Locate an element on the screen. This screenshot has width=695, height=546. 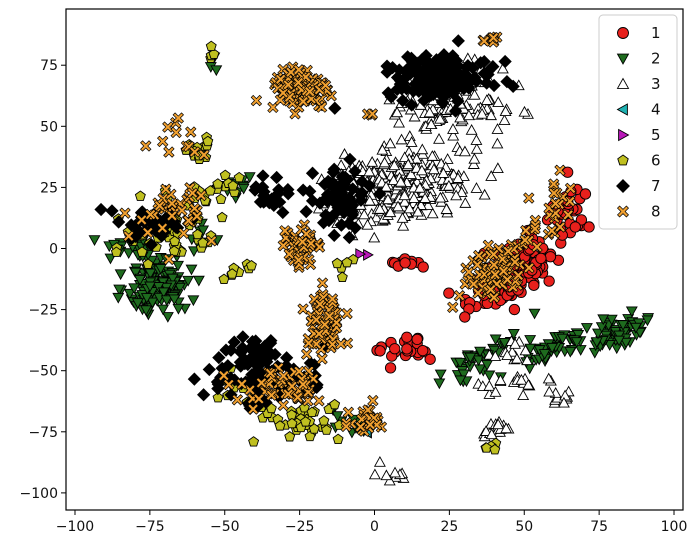
legend: 1 2 3 4 5 6 7 8 is located at coordinates (638, 122).